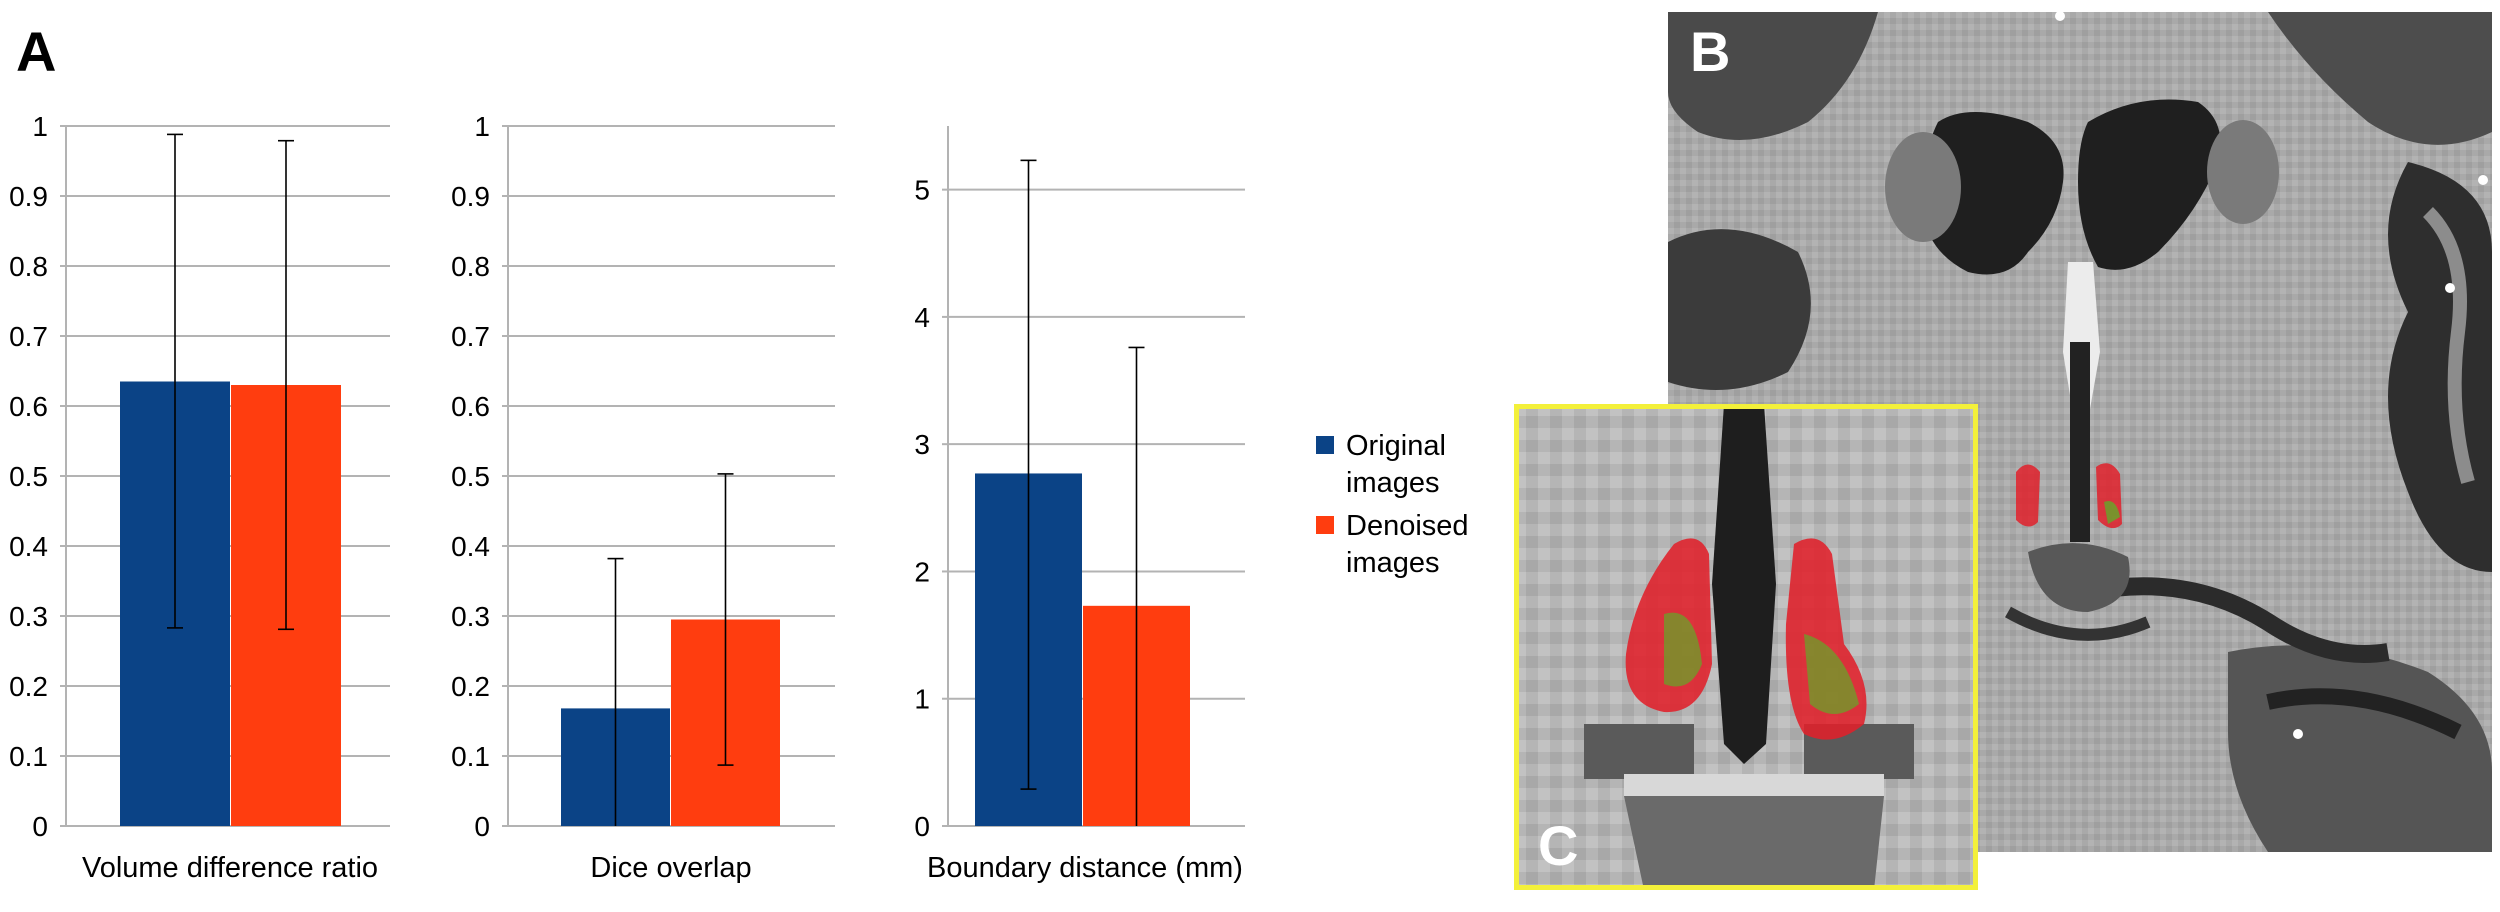 This screenshot has height=912, width=2500. What do you see at coordinates (1773, 76) in the screenshot?
I see `cortex-left-top` at bounding box center [1773, 76].